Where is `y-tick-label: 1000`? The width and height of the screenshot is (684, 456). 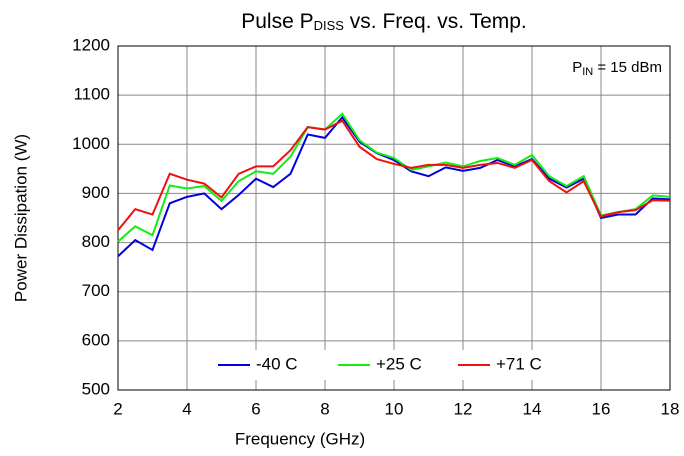
y-tick-label: 1000 is located at coordinates (91, 143).